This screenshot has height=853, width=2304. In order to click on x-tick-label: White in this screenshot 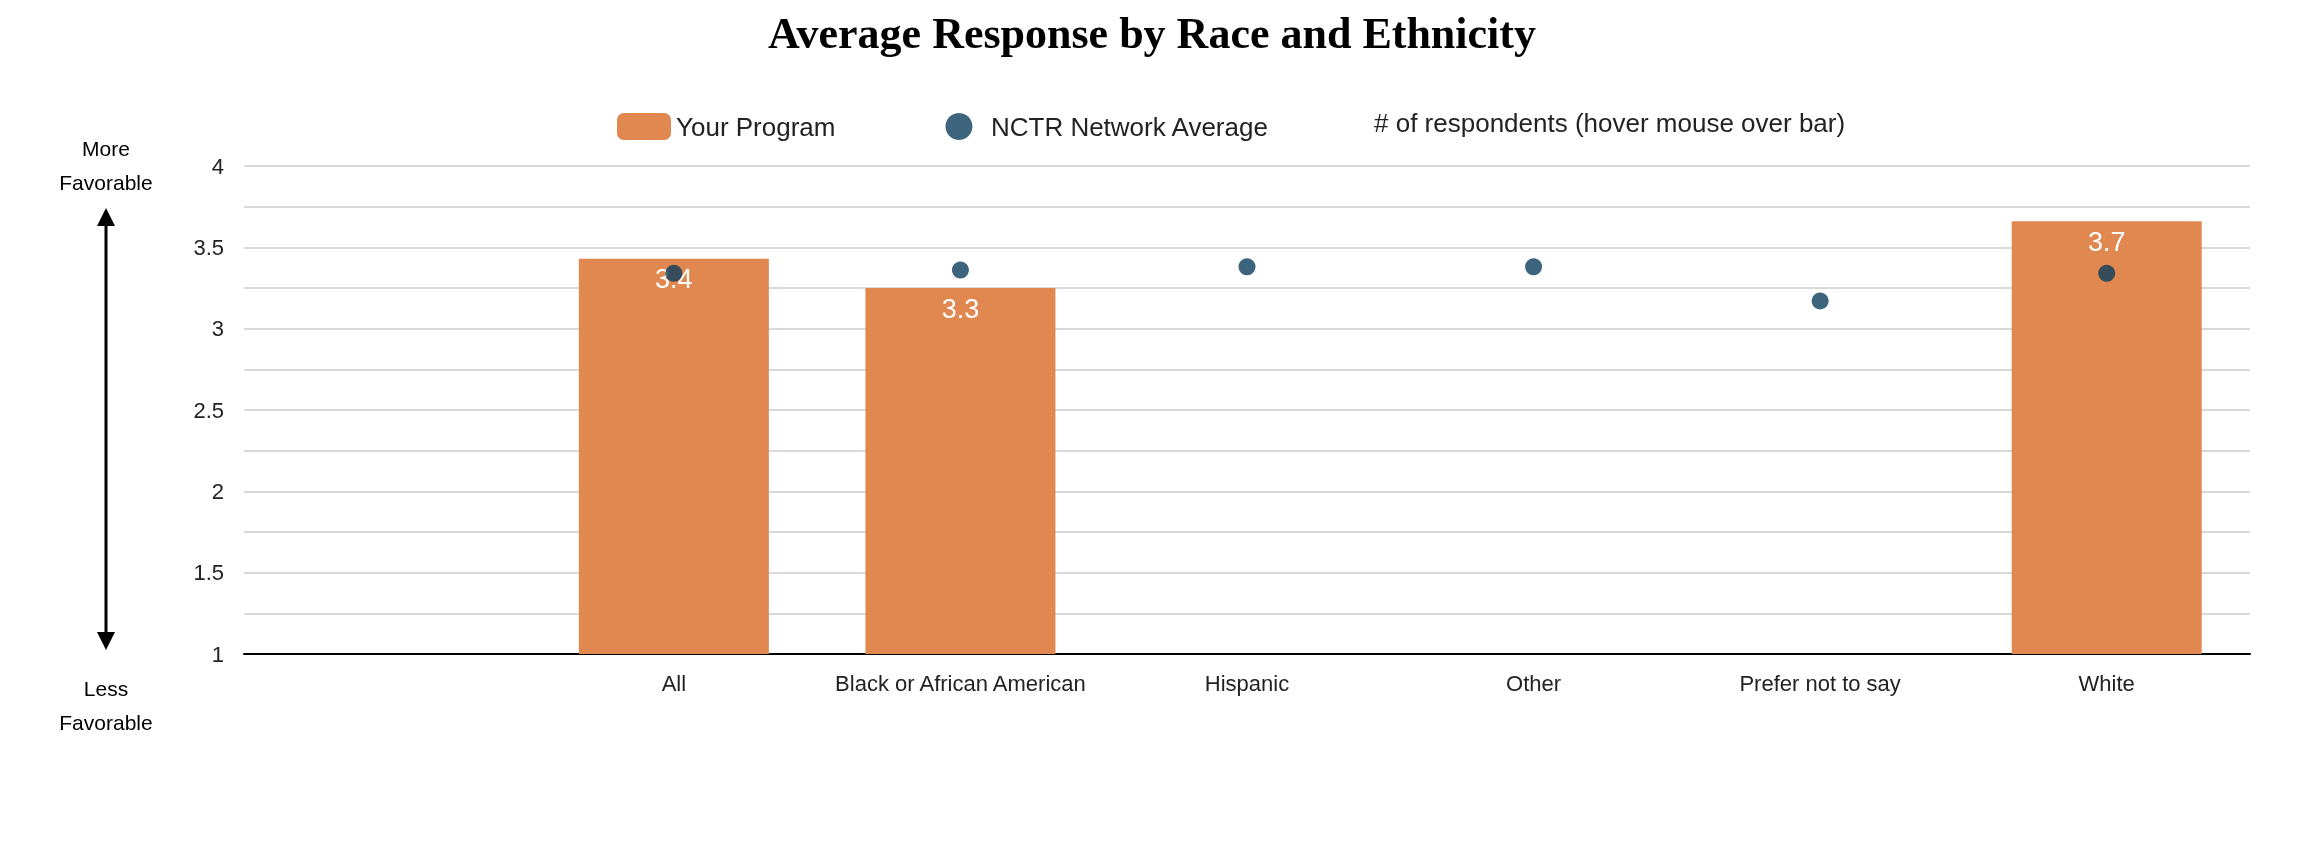, I will do `click(2106, 683)`.